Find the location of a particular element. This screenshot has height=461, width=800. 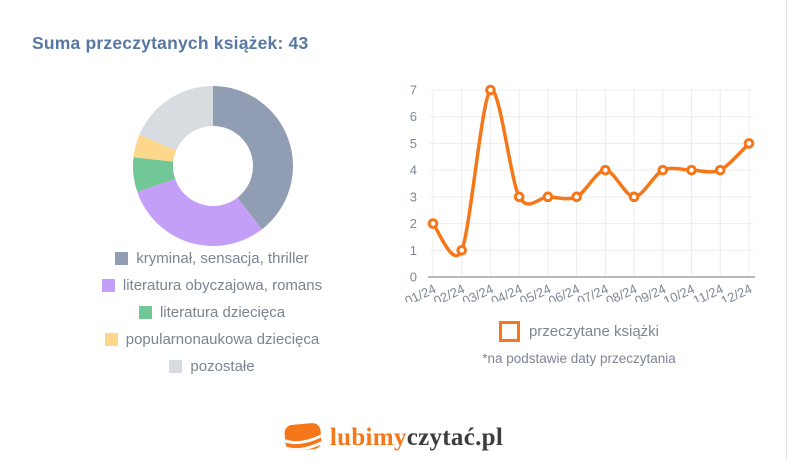

chart-footnote: *na podstawie daty przeczytania is located at coordinates (579, 358).